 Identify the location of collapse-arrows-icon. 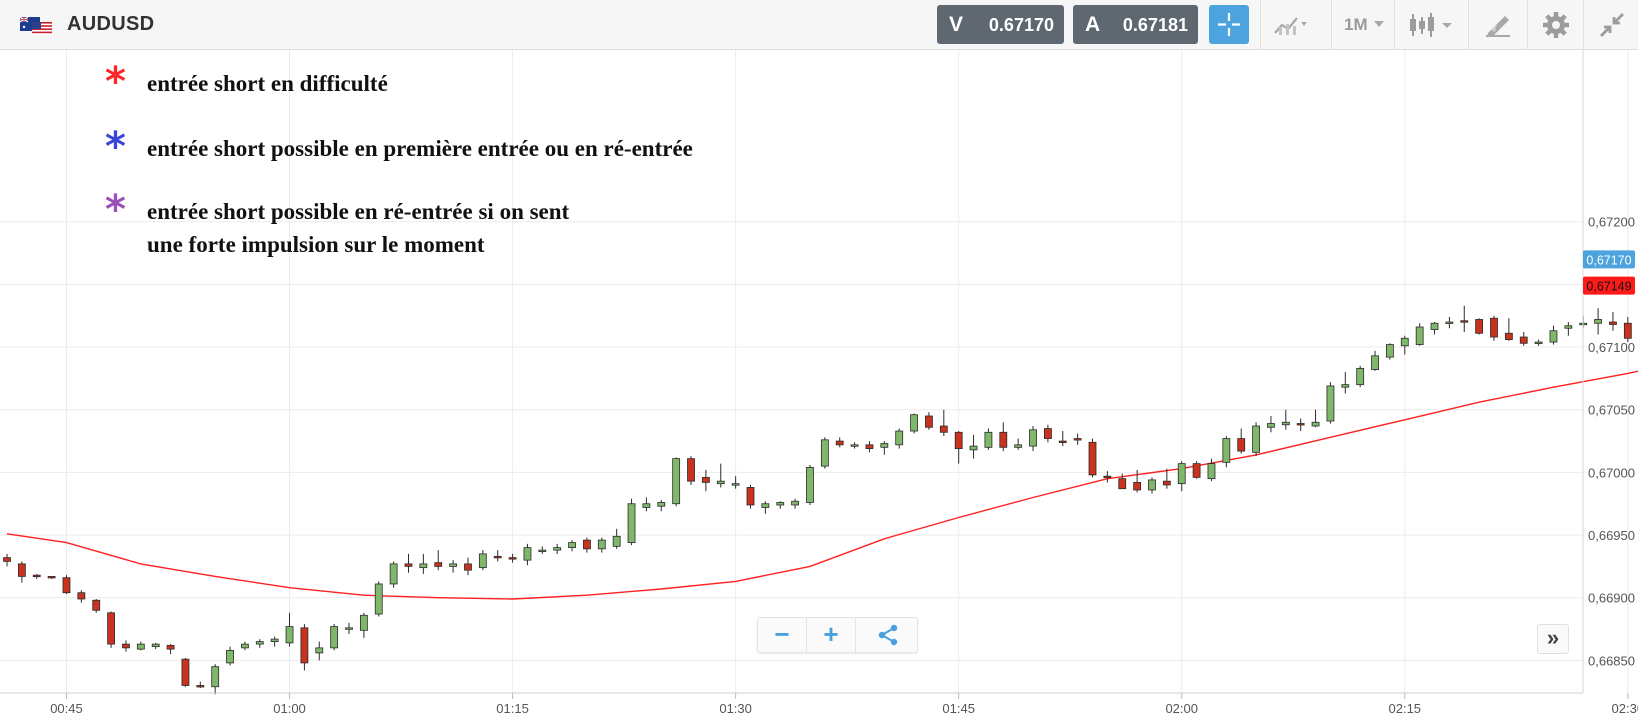
(1612, 25).